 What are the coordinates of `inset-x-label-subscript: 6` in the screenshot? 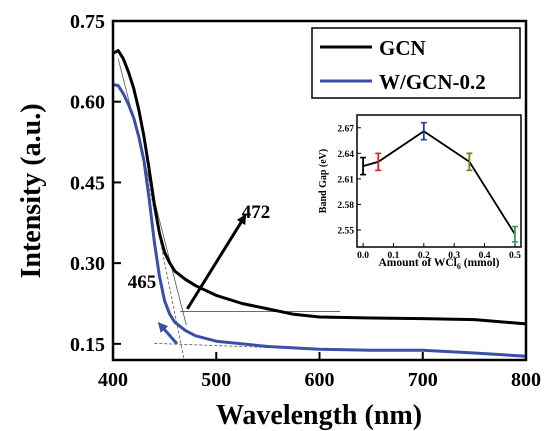 It's located at (459, 266).